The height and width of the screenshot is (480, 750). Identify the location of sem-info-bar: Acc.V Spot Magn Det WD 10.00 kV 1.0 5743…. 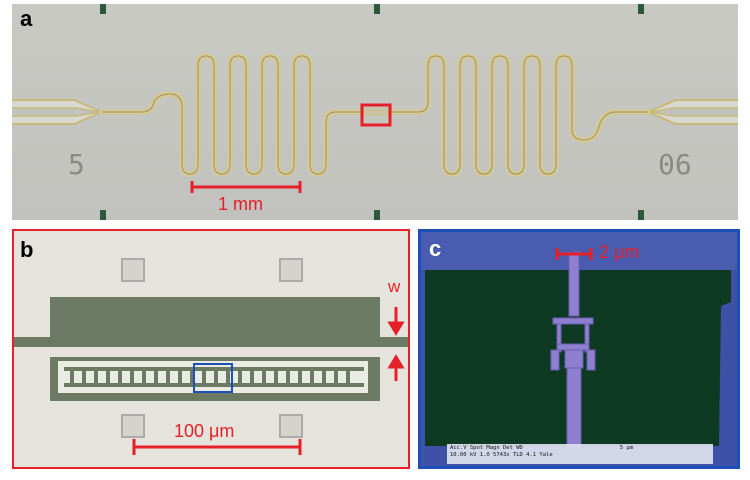
(580, 454).